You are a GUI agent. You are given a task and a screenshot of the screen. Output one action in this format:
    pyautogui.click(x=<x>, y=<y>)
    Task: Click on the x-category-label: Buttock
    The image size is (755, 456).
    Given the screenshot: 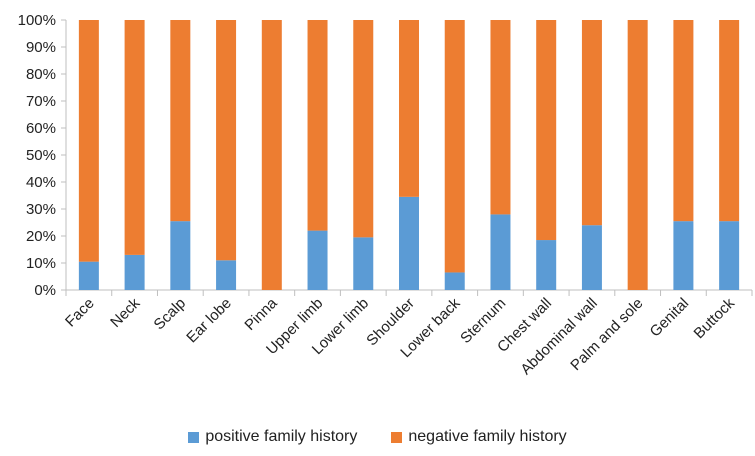 What is the action you would take?
    pyautogui.click(x=715, y=318)
    